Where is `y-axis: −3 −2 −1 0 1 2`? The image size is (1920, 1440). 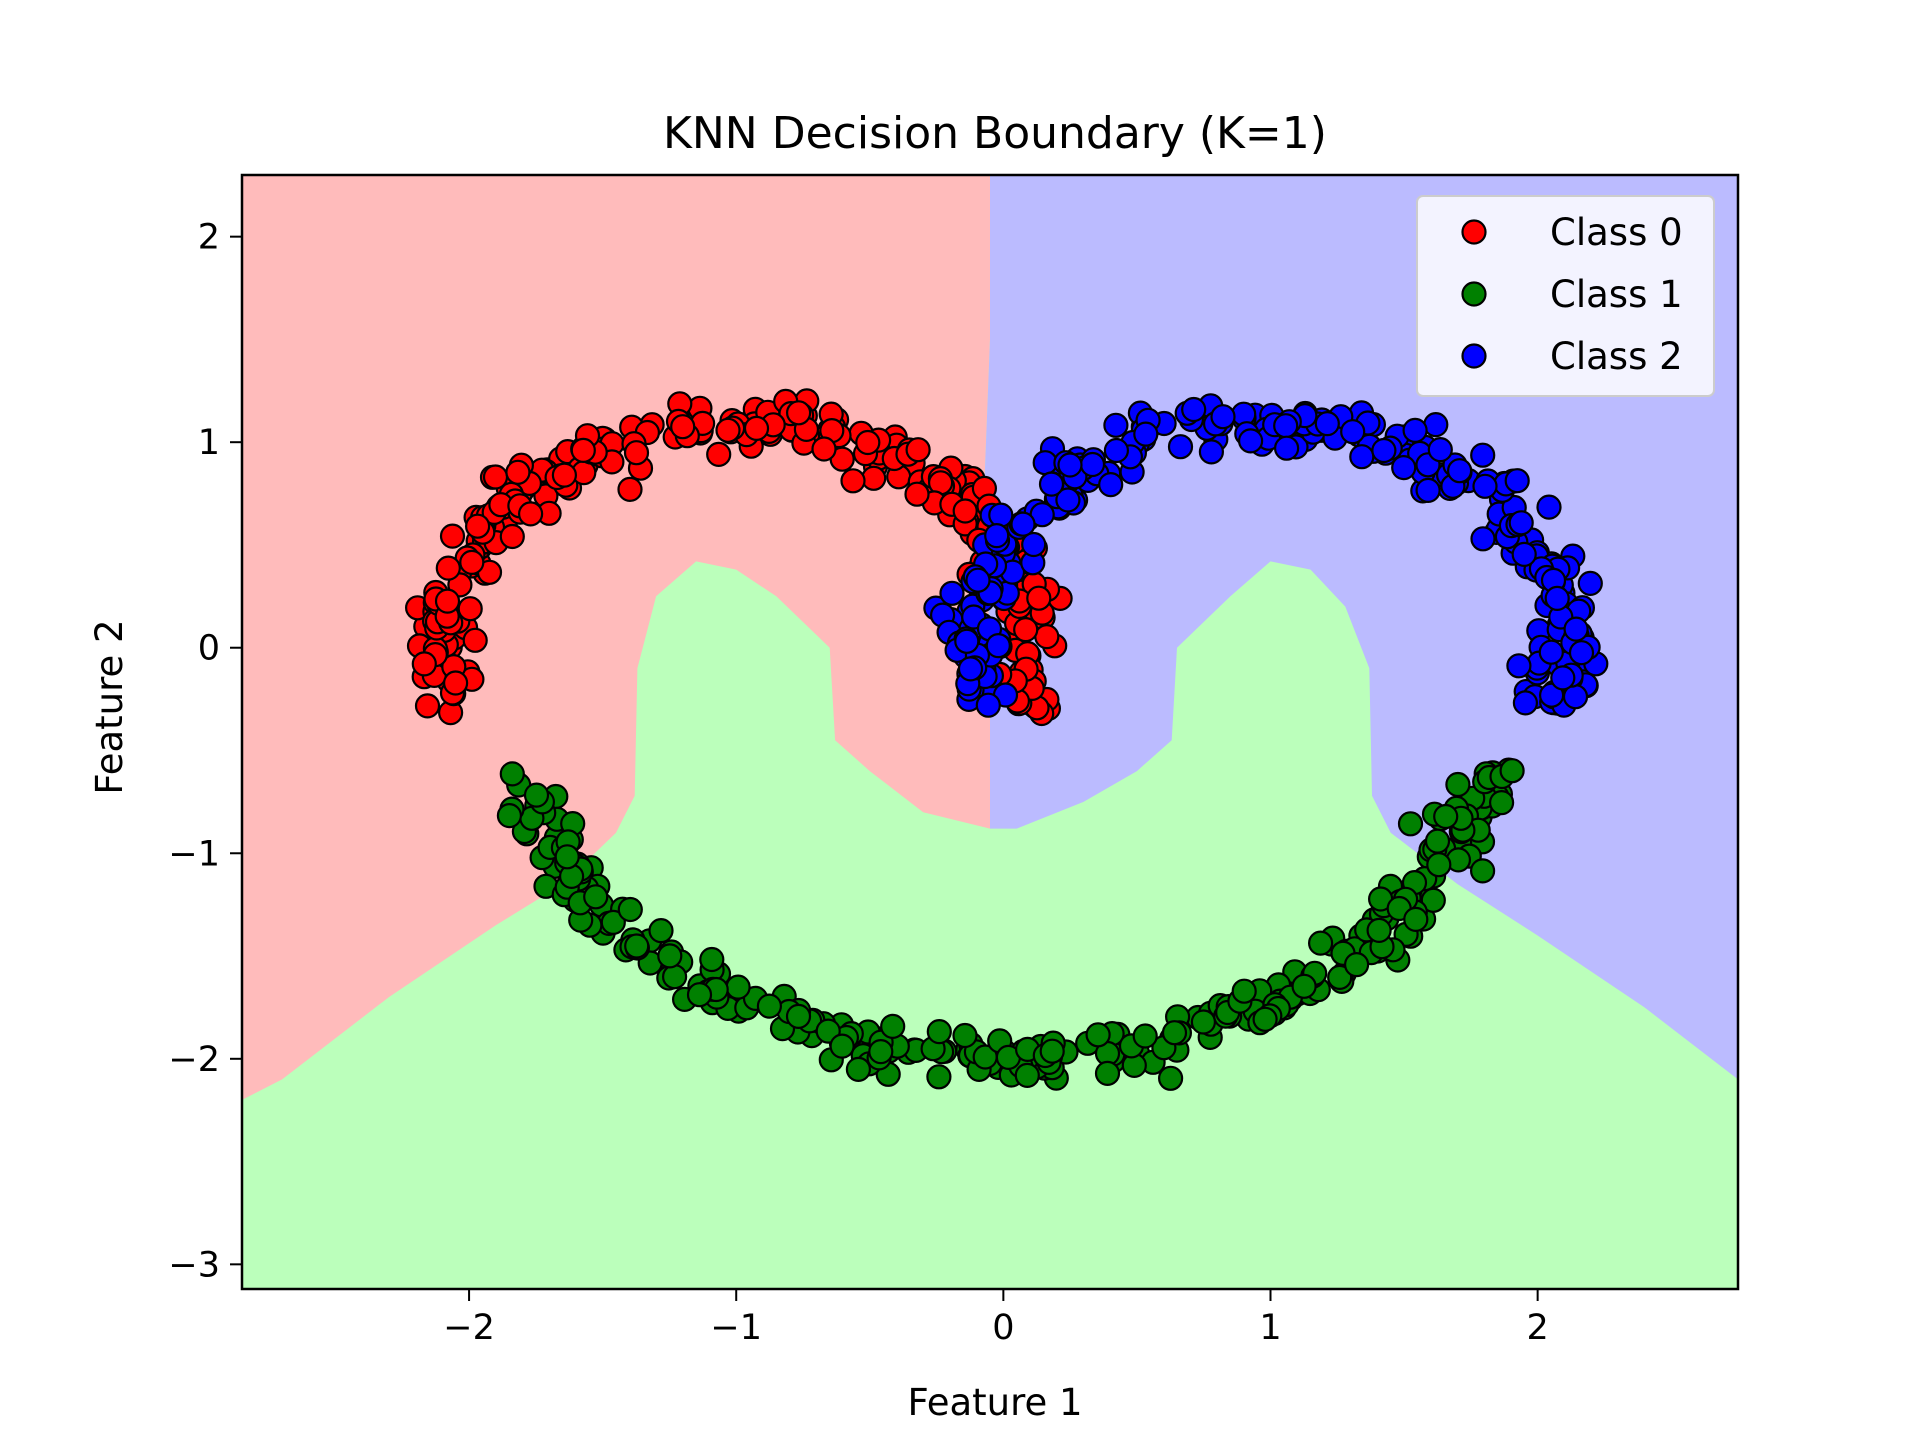
y-axis: −3 −2 −1 0 1 2 is located at coordinates (205, 751).